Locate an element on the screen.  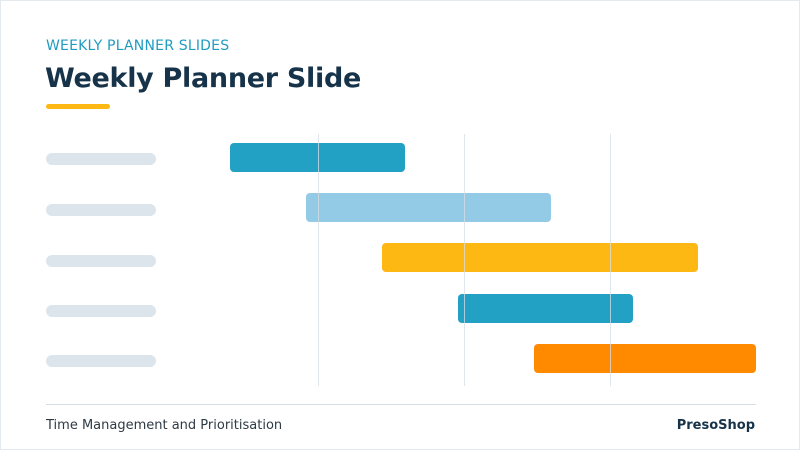
slide-title: Weekly Planner Slide is located at coordinates (203, 78).